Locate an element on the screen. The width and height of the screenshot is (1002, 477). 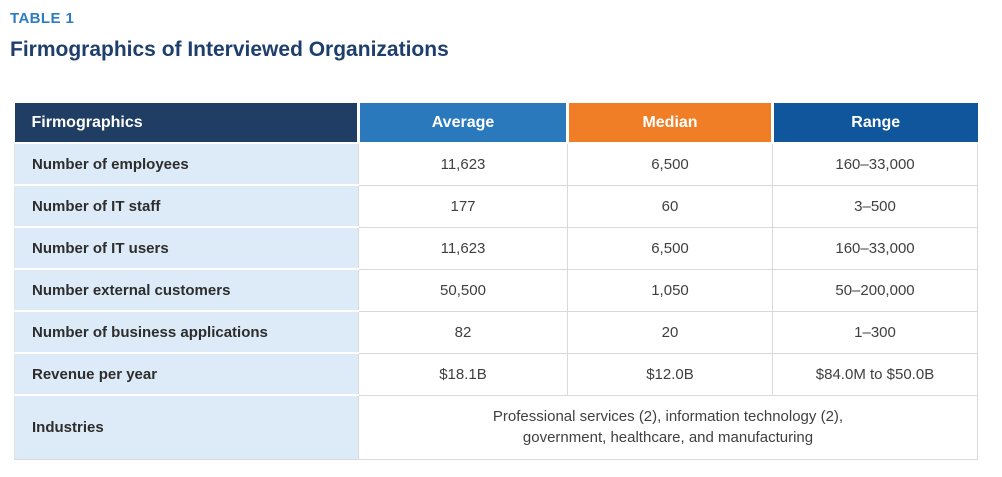
column-header-firmographics: Firmographics is located at coordinates (186, 123).